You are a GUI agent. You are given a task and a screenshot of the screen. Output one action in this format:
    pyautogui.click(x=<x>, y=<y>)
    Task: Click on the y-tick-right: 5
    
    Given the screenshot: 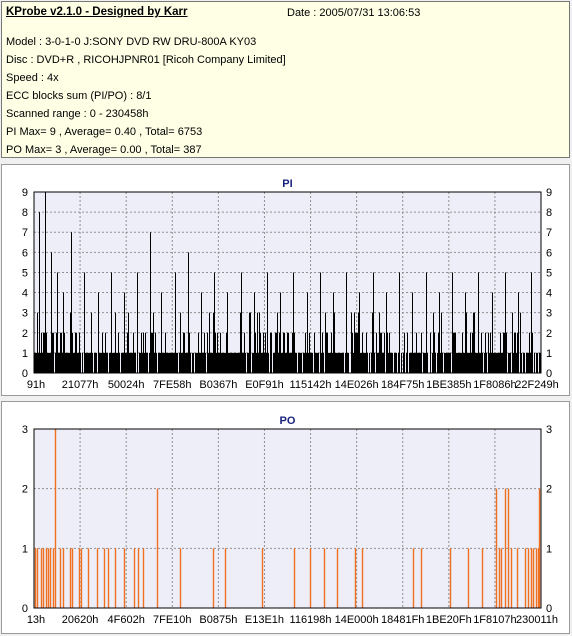 What is the action you would take?
    pyautogui.click(x=549, y=273)
    